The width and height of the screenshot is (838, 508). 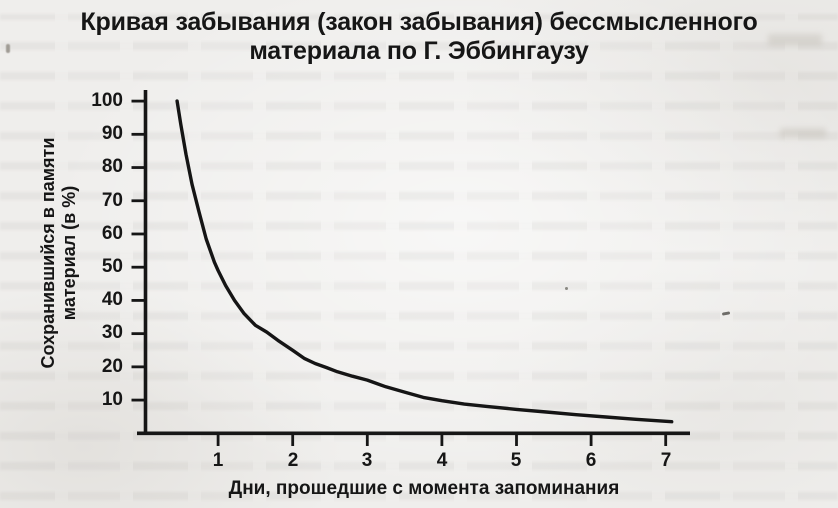 I want to click on x-tick-label-6: 6, so click(x=591, y=460).